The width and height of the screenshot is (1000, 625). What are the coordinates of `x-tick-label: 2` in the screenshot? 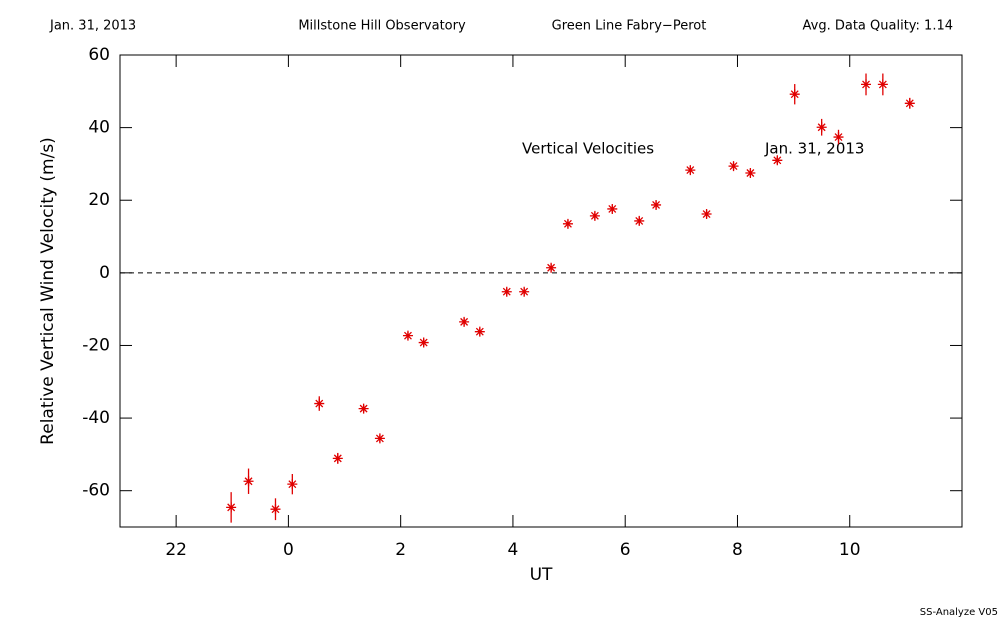 It's located at (400, 550).